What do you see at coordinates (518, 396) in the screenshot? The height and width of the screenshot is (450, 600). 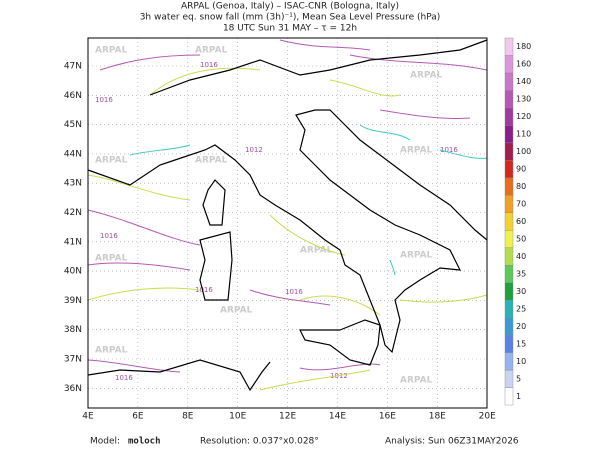 I see `colorbar-label: 1` at bounding box center [518, 396].